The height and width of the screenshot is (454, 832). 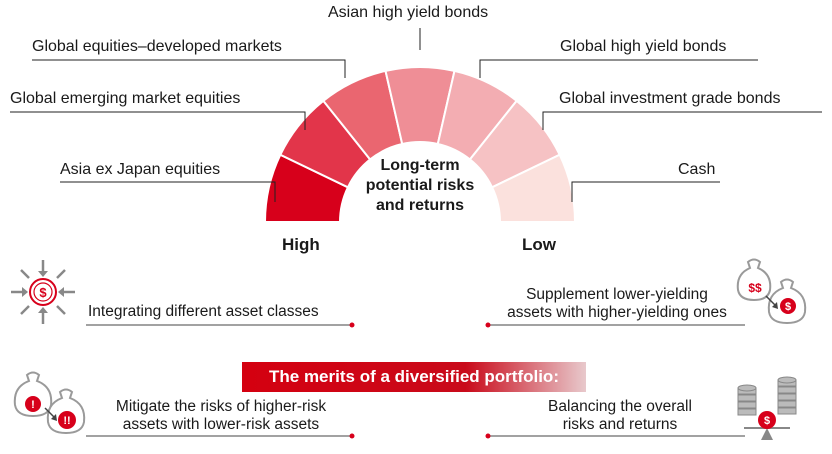 I want to click on merit-balancing: Balancing the overall risks and returns, so click(x=620, y=416).